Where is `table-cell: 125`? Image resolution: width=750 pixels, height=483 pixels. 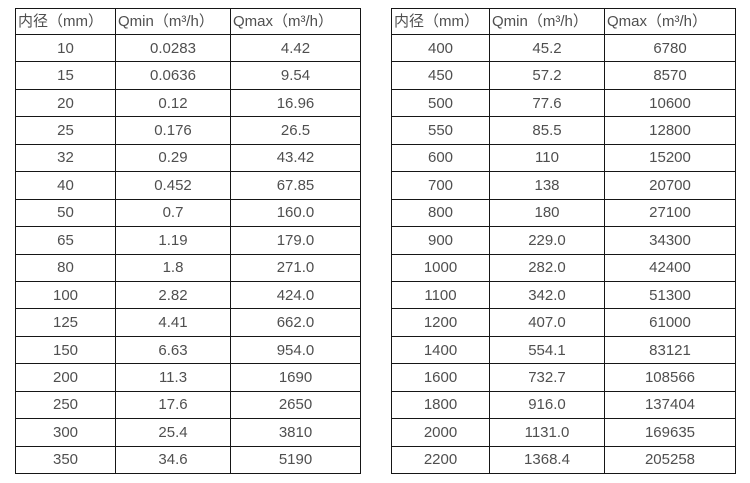
table-cell: 125 is located at coordinates (65, 322).